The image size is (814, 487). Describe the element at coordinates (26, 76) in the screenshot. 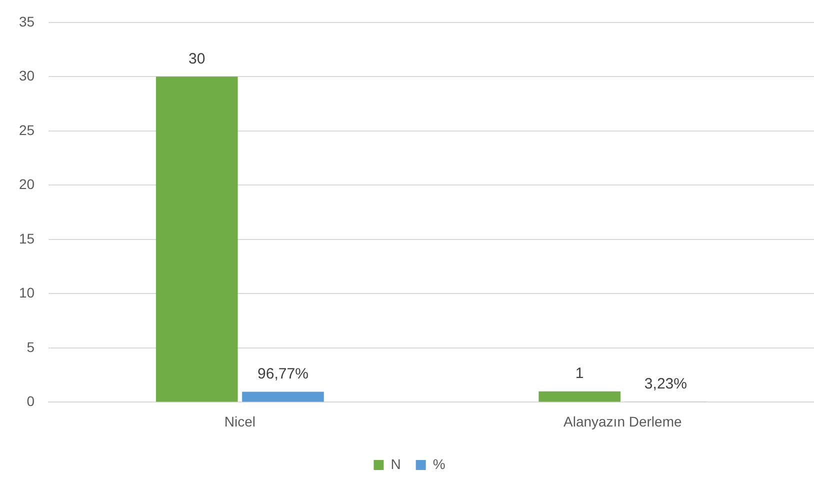

I see `y-tick-label: 30` at that location.